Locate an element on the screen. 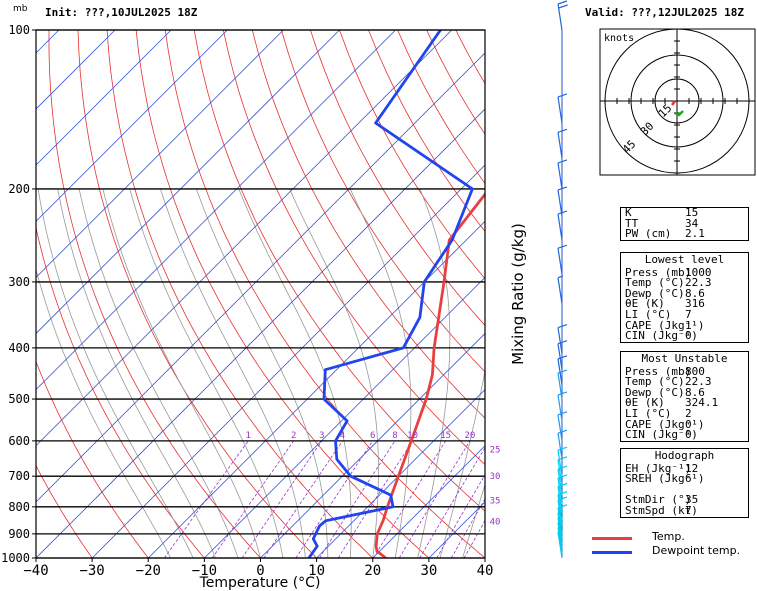 Image resolution: width=757 pixels, height=591 pixels. most-unstable-row: CAPE (Jkg⁻¹) 0 is located at coordinates (684, 424).